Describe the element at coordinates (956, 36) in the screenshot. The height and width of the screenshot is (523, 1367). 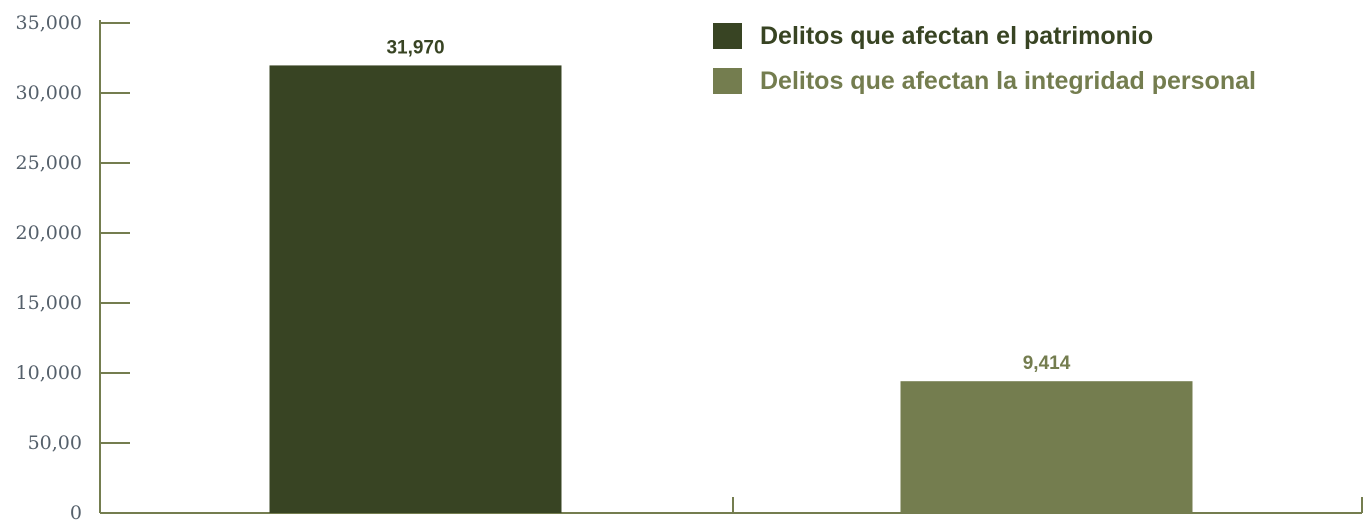
I see `legend-label: Delitos que afectan el patrimonio` at that location.